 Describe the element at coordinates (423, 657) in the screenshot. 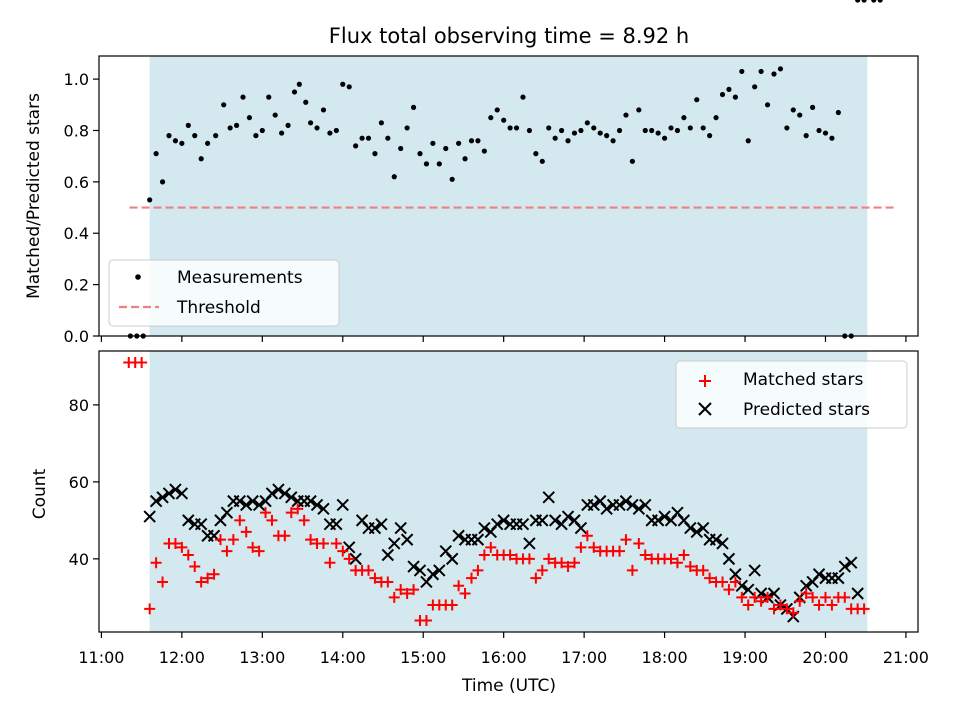

I see `x-tick-label: 15:00` at that location.